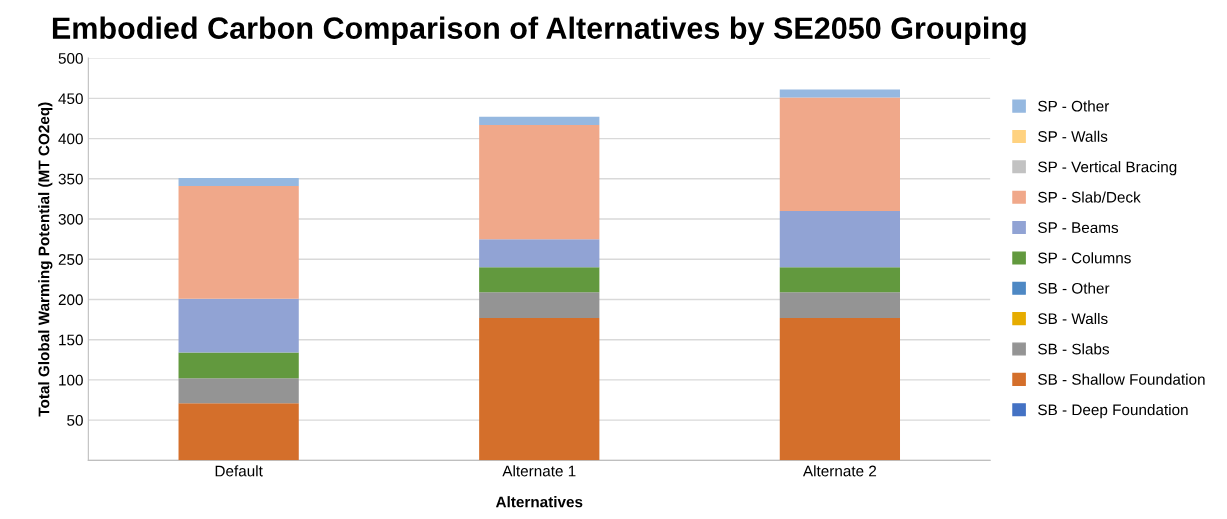 The image size is (1227, 519). What do you see at coordinates (70, 300) in the screenshot?
I see `y-tick-label: 200` at bounding box center [70, 300].